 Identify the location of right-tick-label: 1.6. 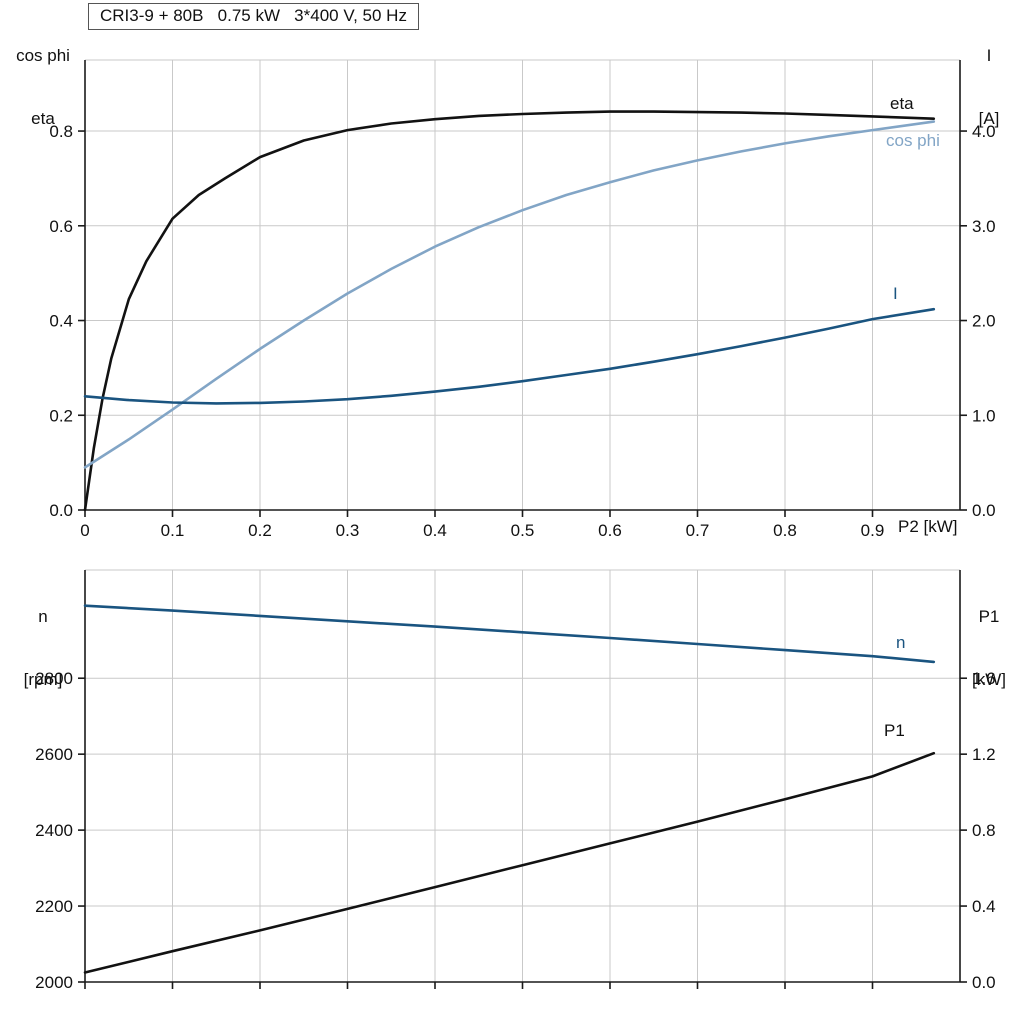
(984, 678).